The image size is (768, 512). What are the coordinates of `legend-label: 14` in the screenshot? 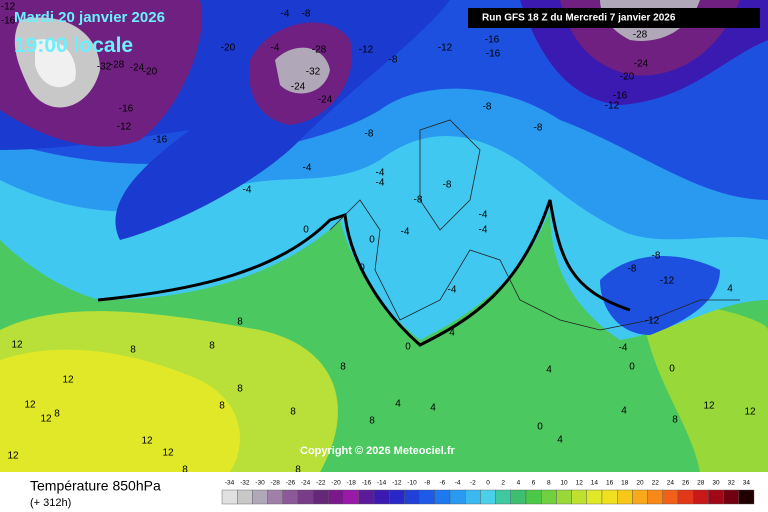 It's located at (595, 483).